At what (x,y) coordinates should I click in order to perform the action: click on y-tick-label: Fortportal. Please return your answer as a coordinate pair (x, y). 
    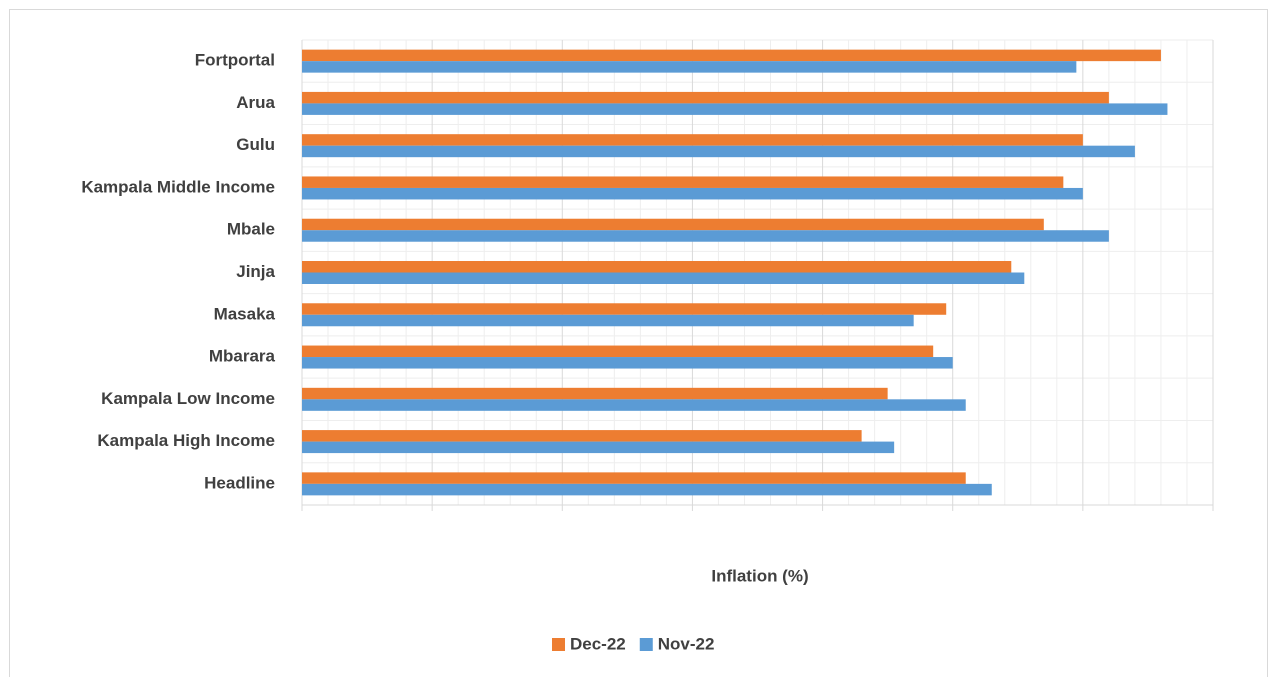
    Looking at the image, I should click on (235, 60).